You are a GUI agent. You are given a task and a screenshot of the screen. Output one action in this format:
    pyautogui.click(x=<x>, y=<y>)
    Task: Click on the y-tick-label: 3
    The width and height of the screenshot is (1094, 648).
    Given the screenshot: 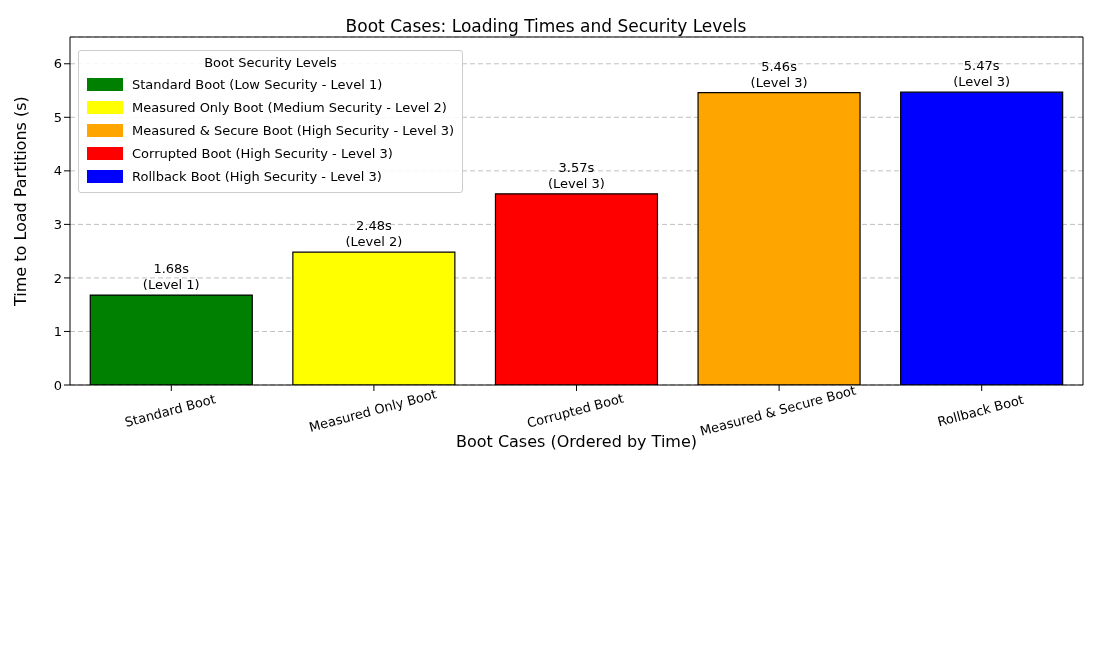 What is the action you would take?
    pyautogui.click(x=57, y=224)
    